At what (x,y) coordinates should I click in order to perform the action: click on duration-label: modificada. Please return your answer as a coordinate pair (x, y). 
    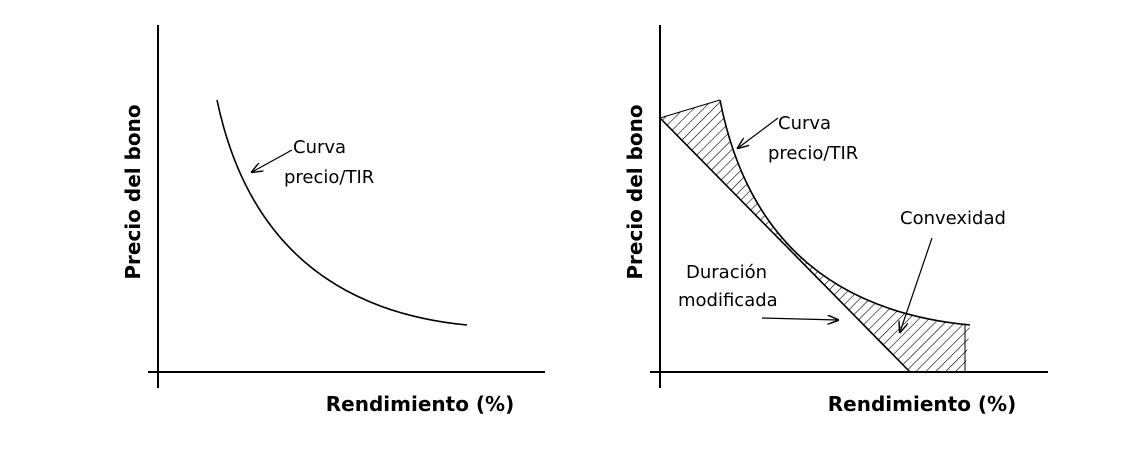
    Looking at the image, I should click on (728, 300).